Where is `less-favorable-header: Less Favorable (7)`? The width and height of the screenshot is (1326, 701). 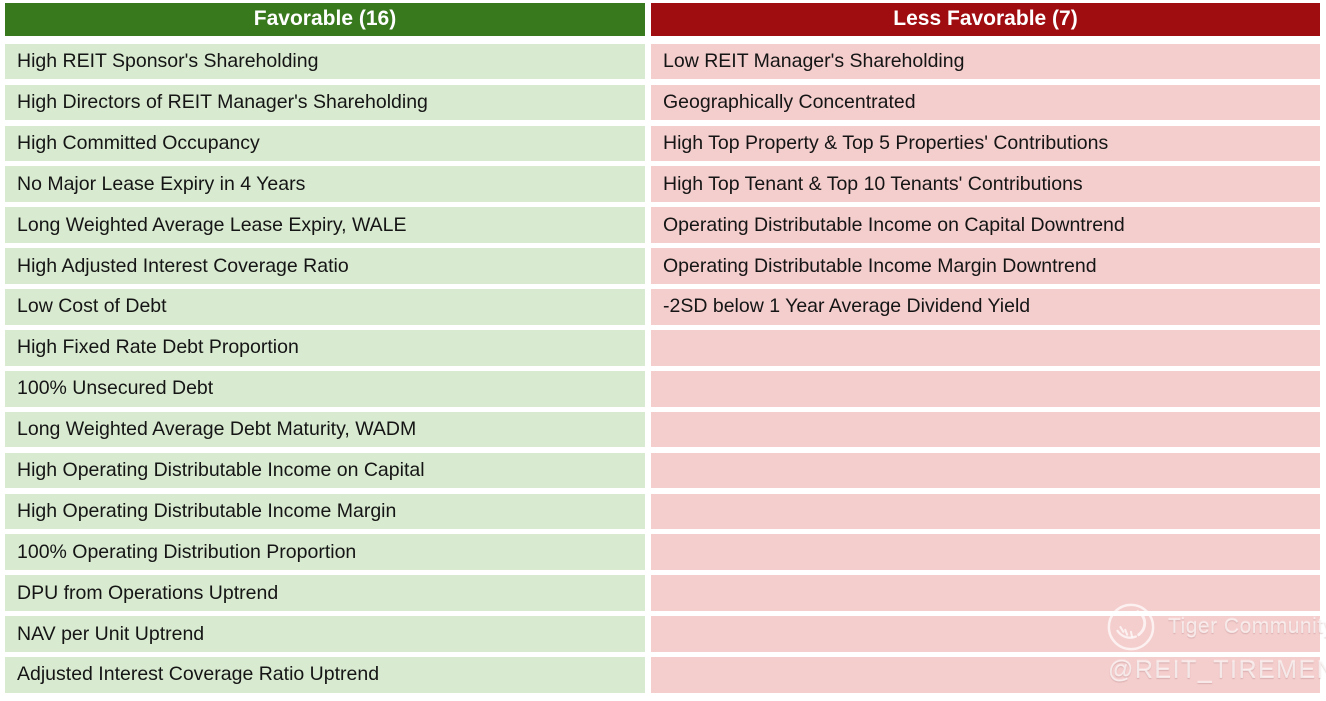
less-favorable-header: Less Favorable (7) is located at coordinates (985, 19).